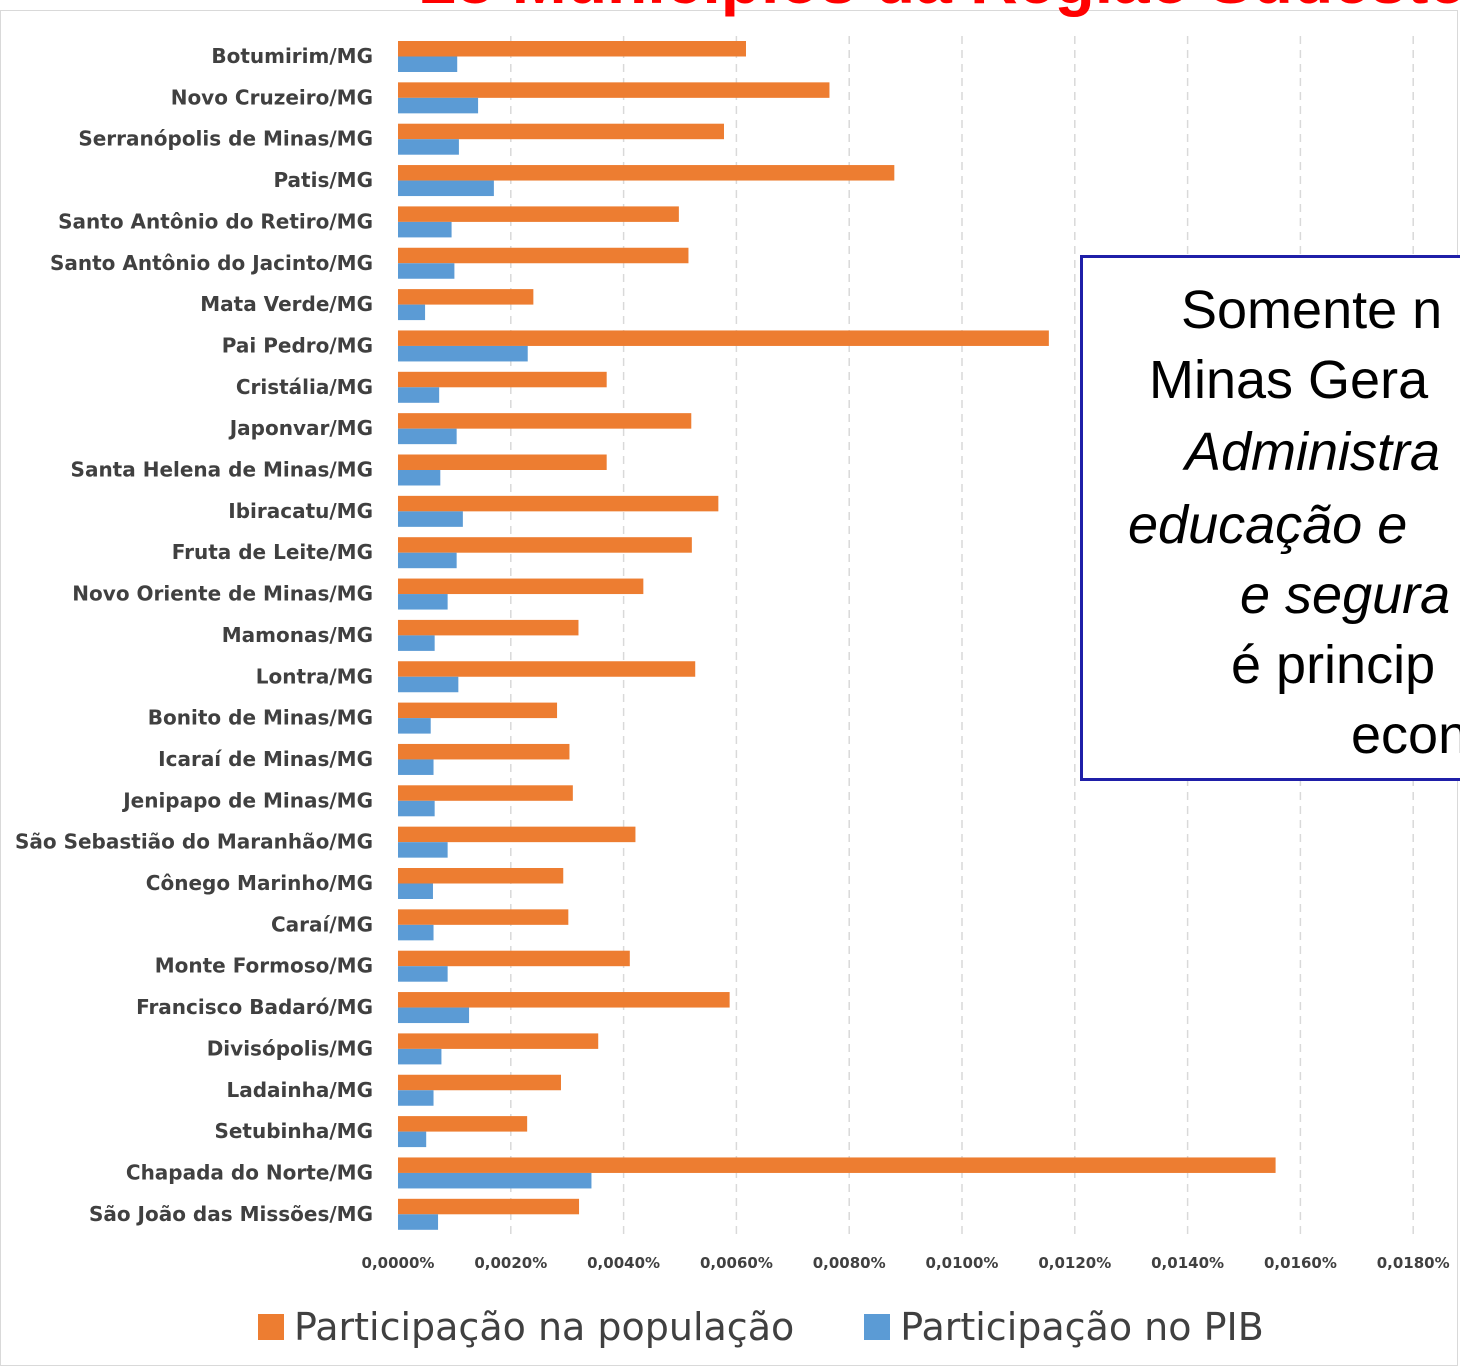 This screenshot has height=1368, width=1460. Describe the element at coordinates (272, 97) in the screenshot. I see `category-label-1: Novo Cruzeiro/MG` at that location.